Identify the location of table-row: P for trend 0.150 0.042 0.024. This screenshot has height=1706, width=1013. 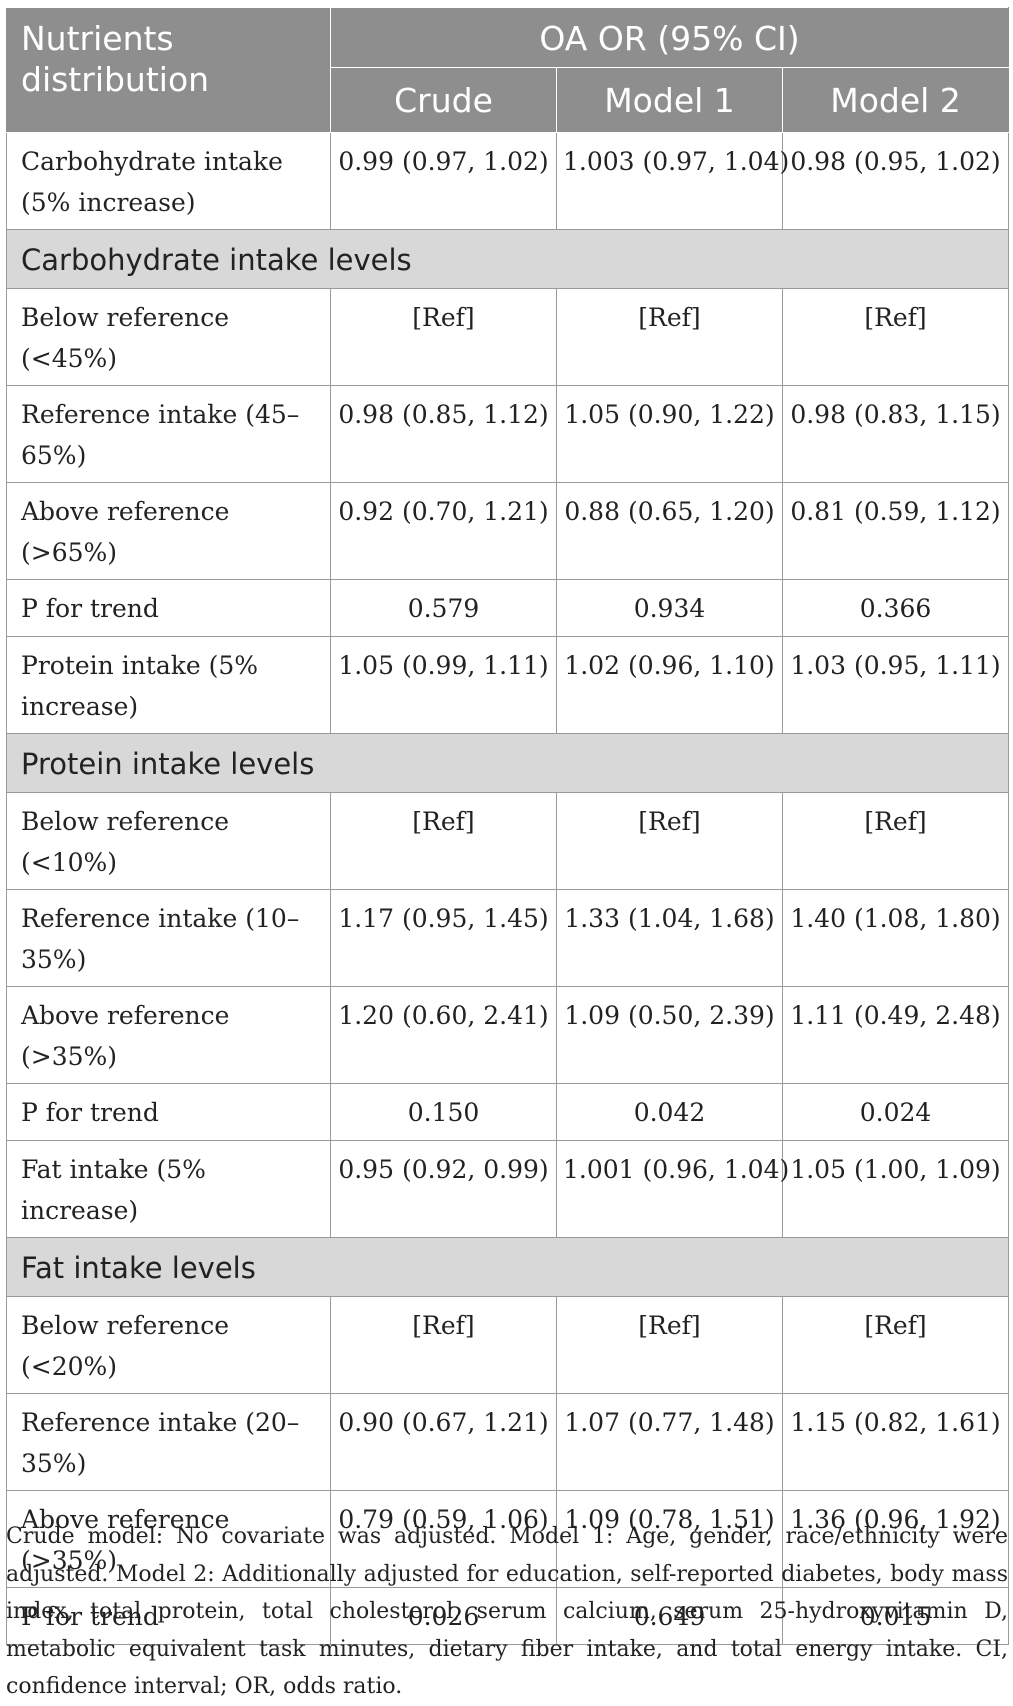
(508, 1112).